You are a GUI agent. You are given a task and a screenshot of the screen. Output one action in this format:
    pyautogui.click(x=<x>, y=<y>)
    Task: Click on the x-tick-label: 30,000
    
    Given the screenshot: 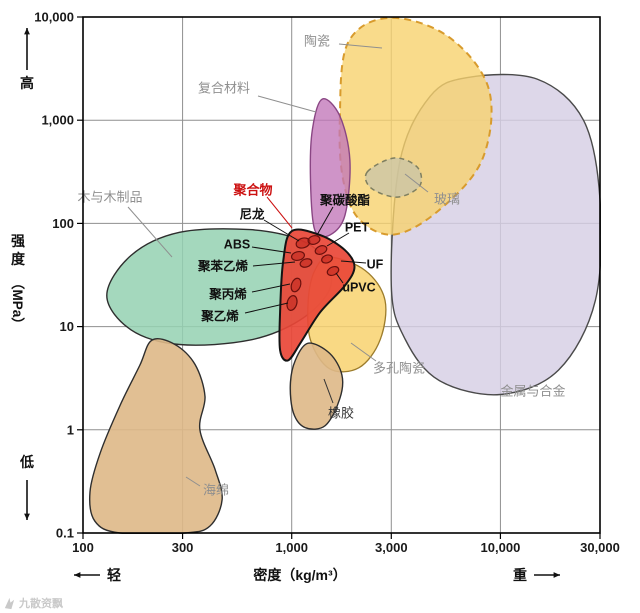 What is the action you would take?
    pyautogui.click(x=600, y=547)
    